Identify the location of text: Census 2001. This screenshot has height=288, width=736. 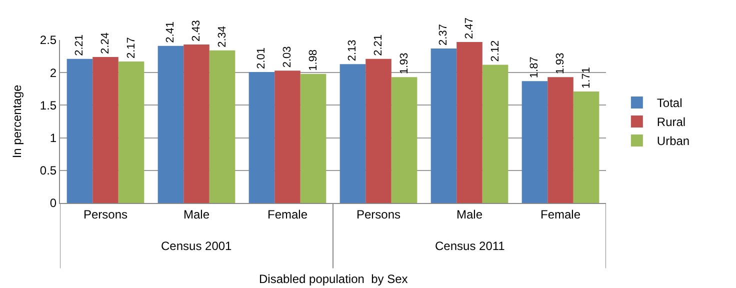
(196, 246).